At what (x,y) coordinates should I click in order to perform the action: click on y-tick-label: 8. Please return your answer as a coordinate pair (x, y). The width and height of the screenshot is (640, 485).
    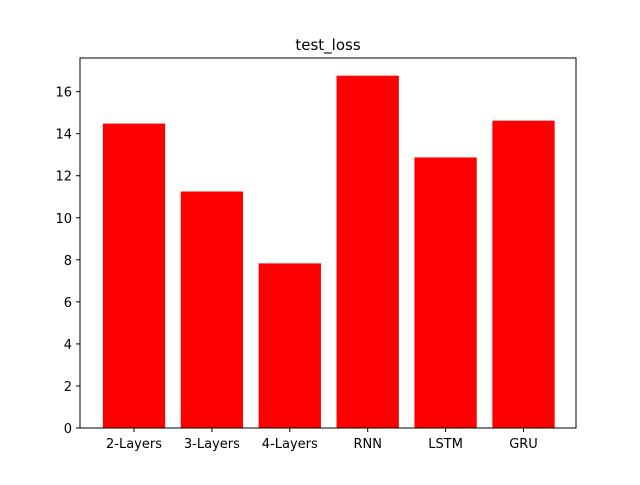
    Looking at the image, I should click on (68, 261).